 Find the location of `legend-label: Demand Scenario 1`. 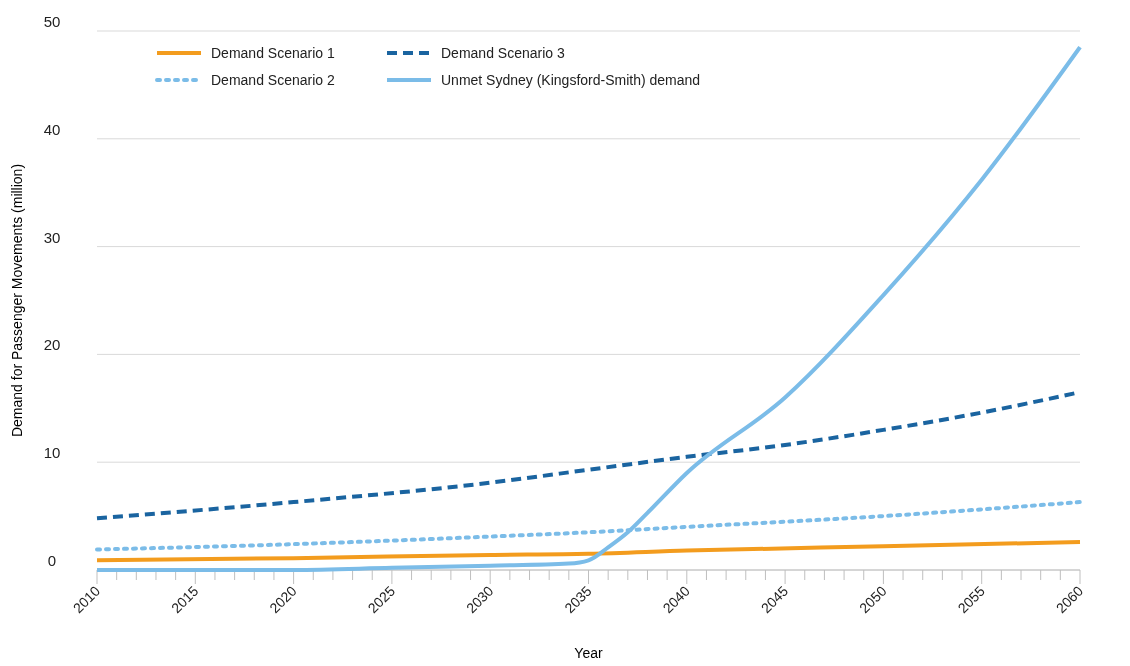

legend-label: Demand Scenario 1 is located at coordinates (273, 53).